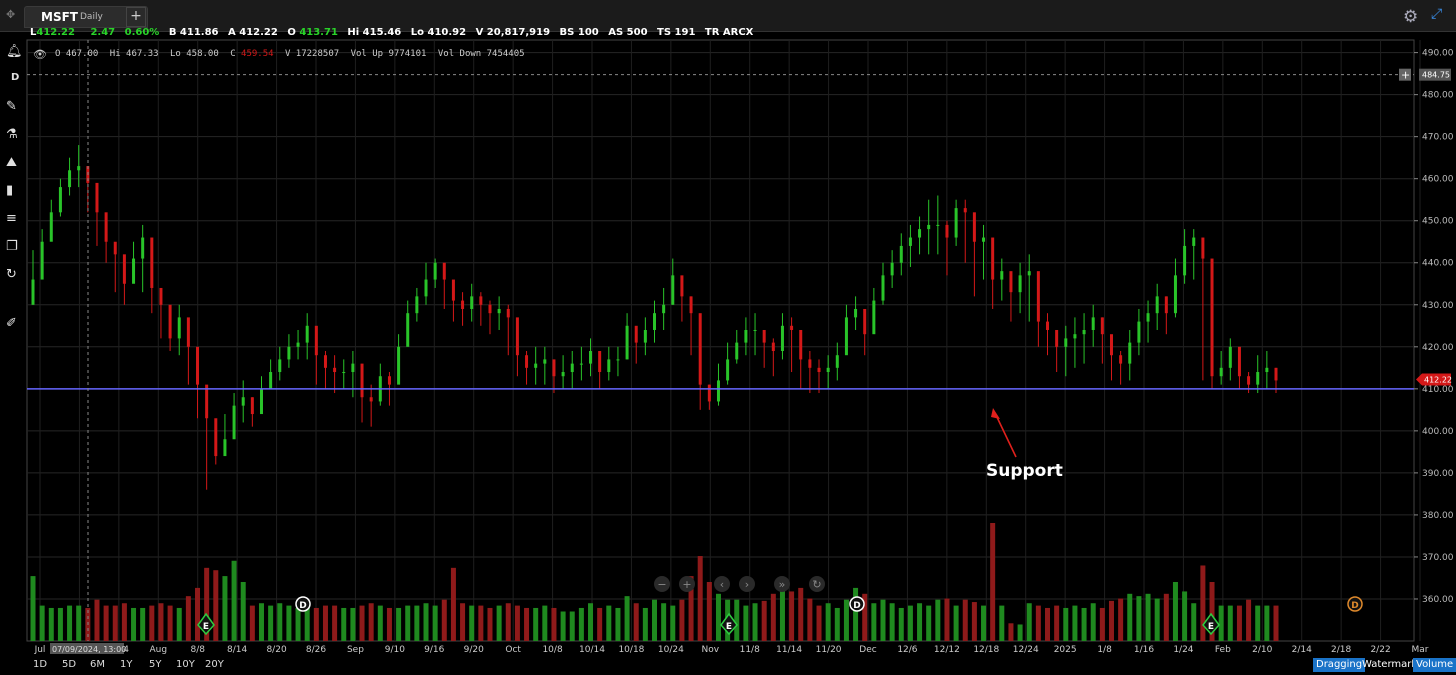 The image size is (1456, 675). What do you see at coordinates (11, 14) in the screenshot?
I see `drag-handle-icon: ✥` at bounding box center [11, 14].